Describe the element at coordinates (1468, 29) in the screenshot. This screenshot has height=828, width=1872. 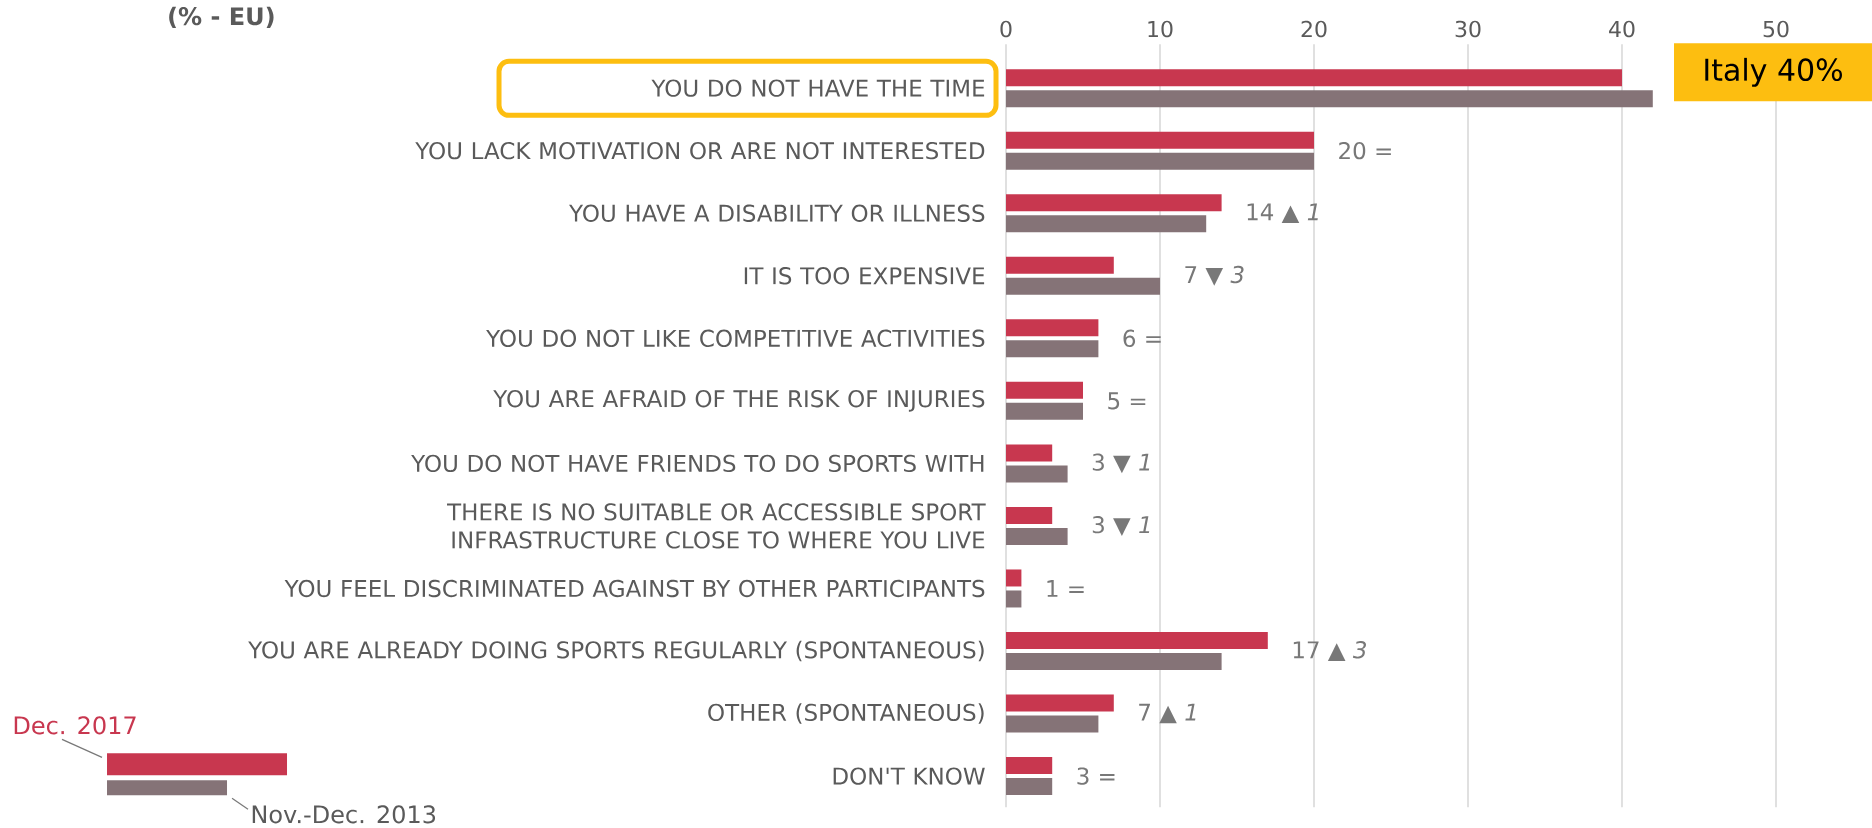
I see `x-tick-label: 30` at that location.